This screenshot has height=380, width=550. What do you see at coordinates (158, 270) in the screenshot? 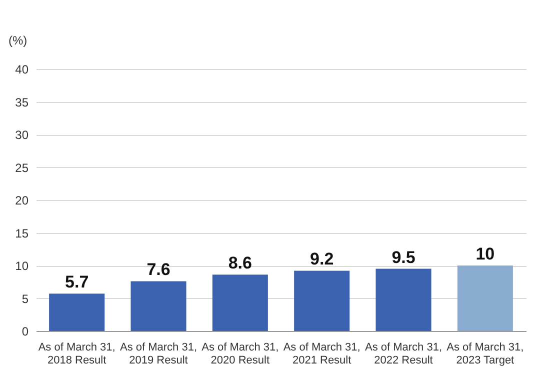
I see `data-label: 7.6` at bounding box center [158, 270].